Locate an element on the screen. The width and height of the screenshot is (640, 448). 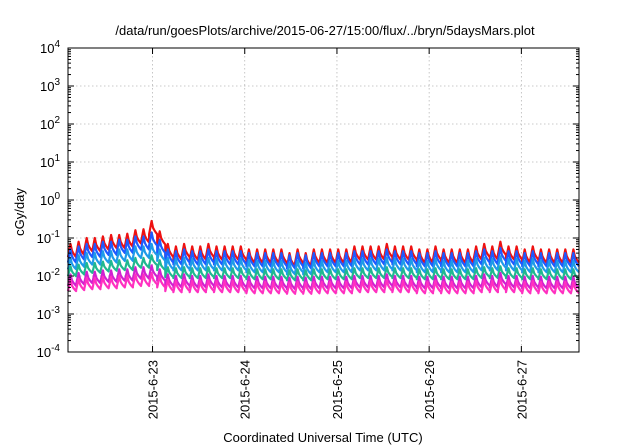
x-tick-label: 2015-6-23 is located at coordinates (153, 389).